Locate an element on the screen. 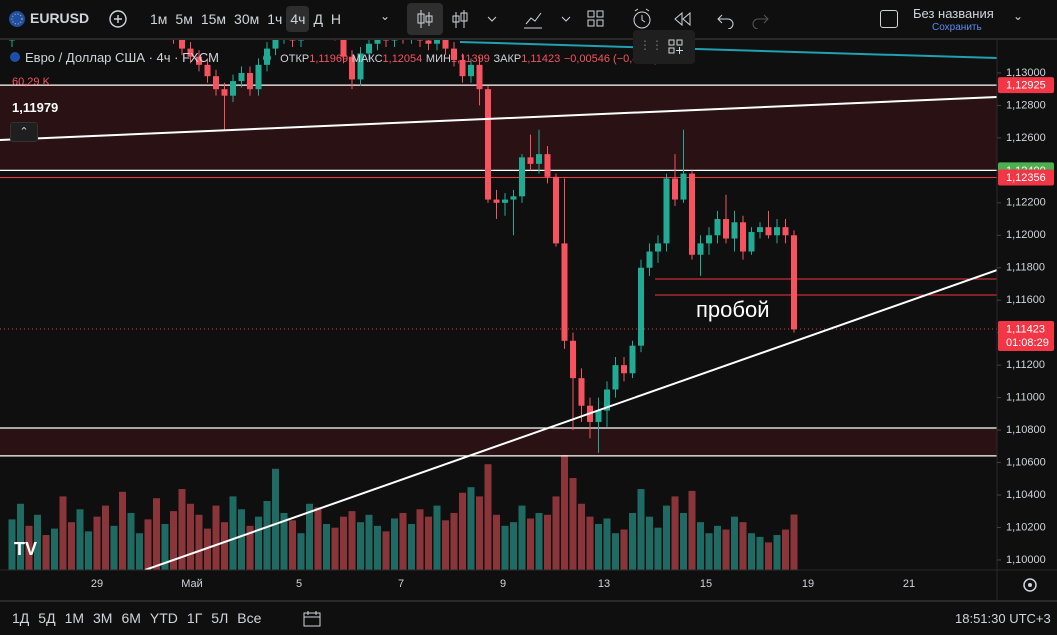 The width and height of the screenshot is (1057, 635). interval: 1ч is located at coordinates (275, 19).